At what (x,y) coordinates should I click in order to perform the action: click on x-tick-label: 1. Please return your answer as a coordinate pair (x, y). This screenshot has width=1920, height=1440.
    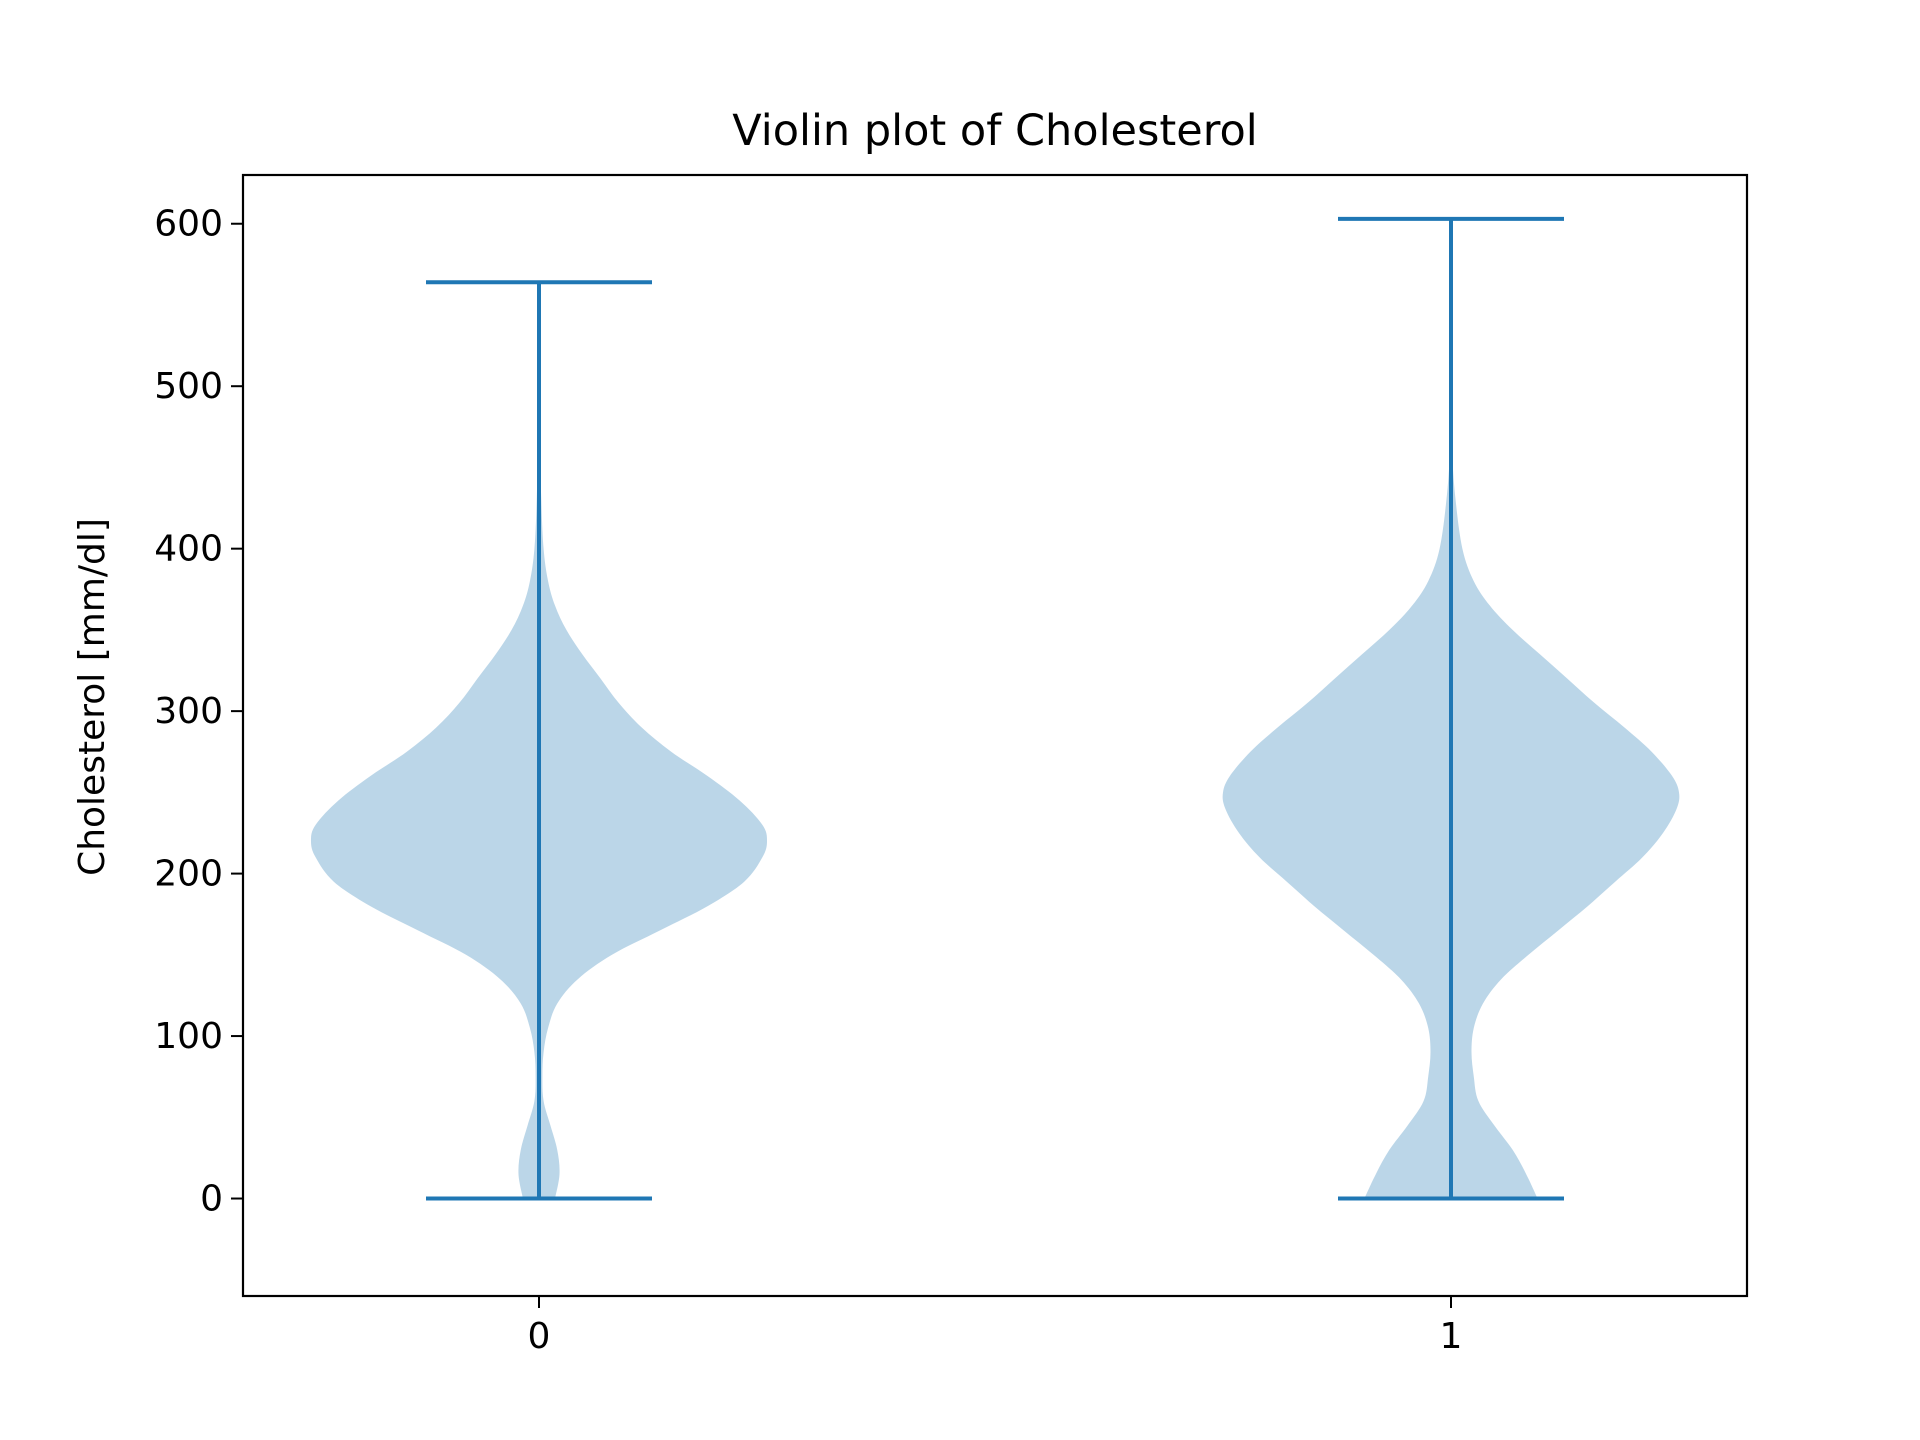
    Looking at the image, I should click on (1451, 1336).